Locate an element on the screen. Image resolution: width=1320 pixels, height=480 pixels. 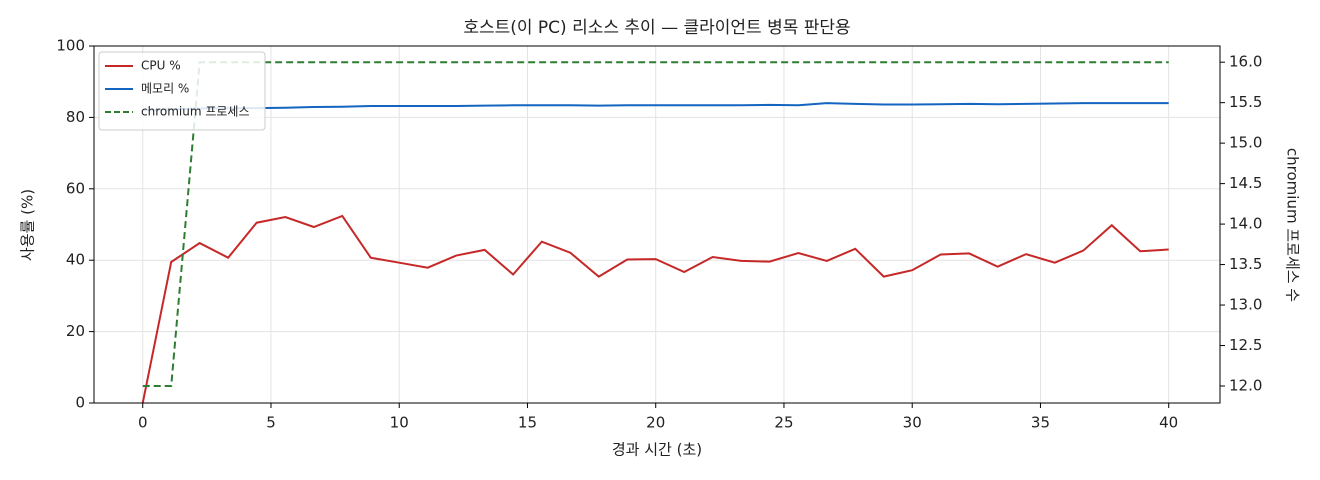
x-tick-label: 5 is located at coordinates (271, 423).